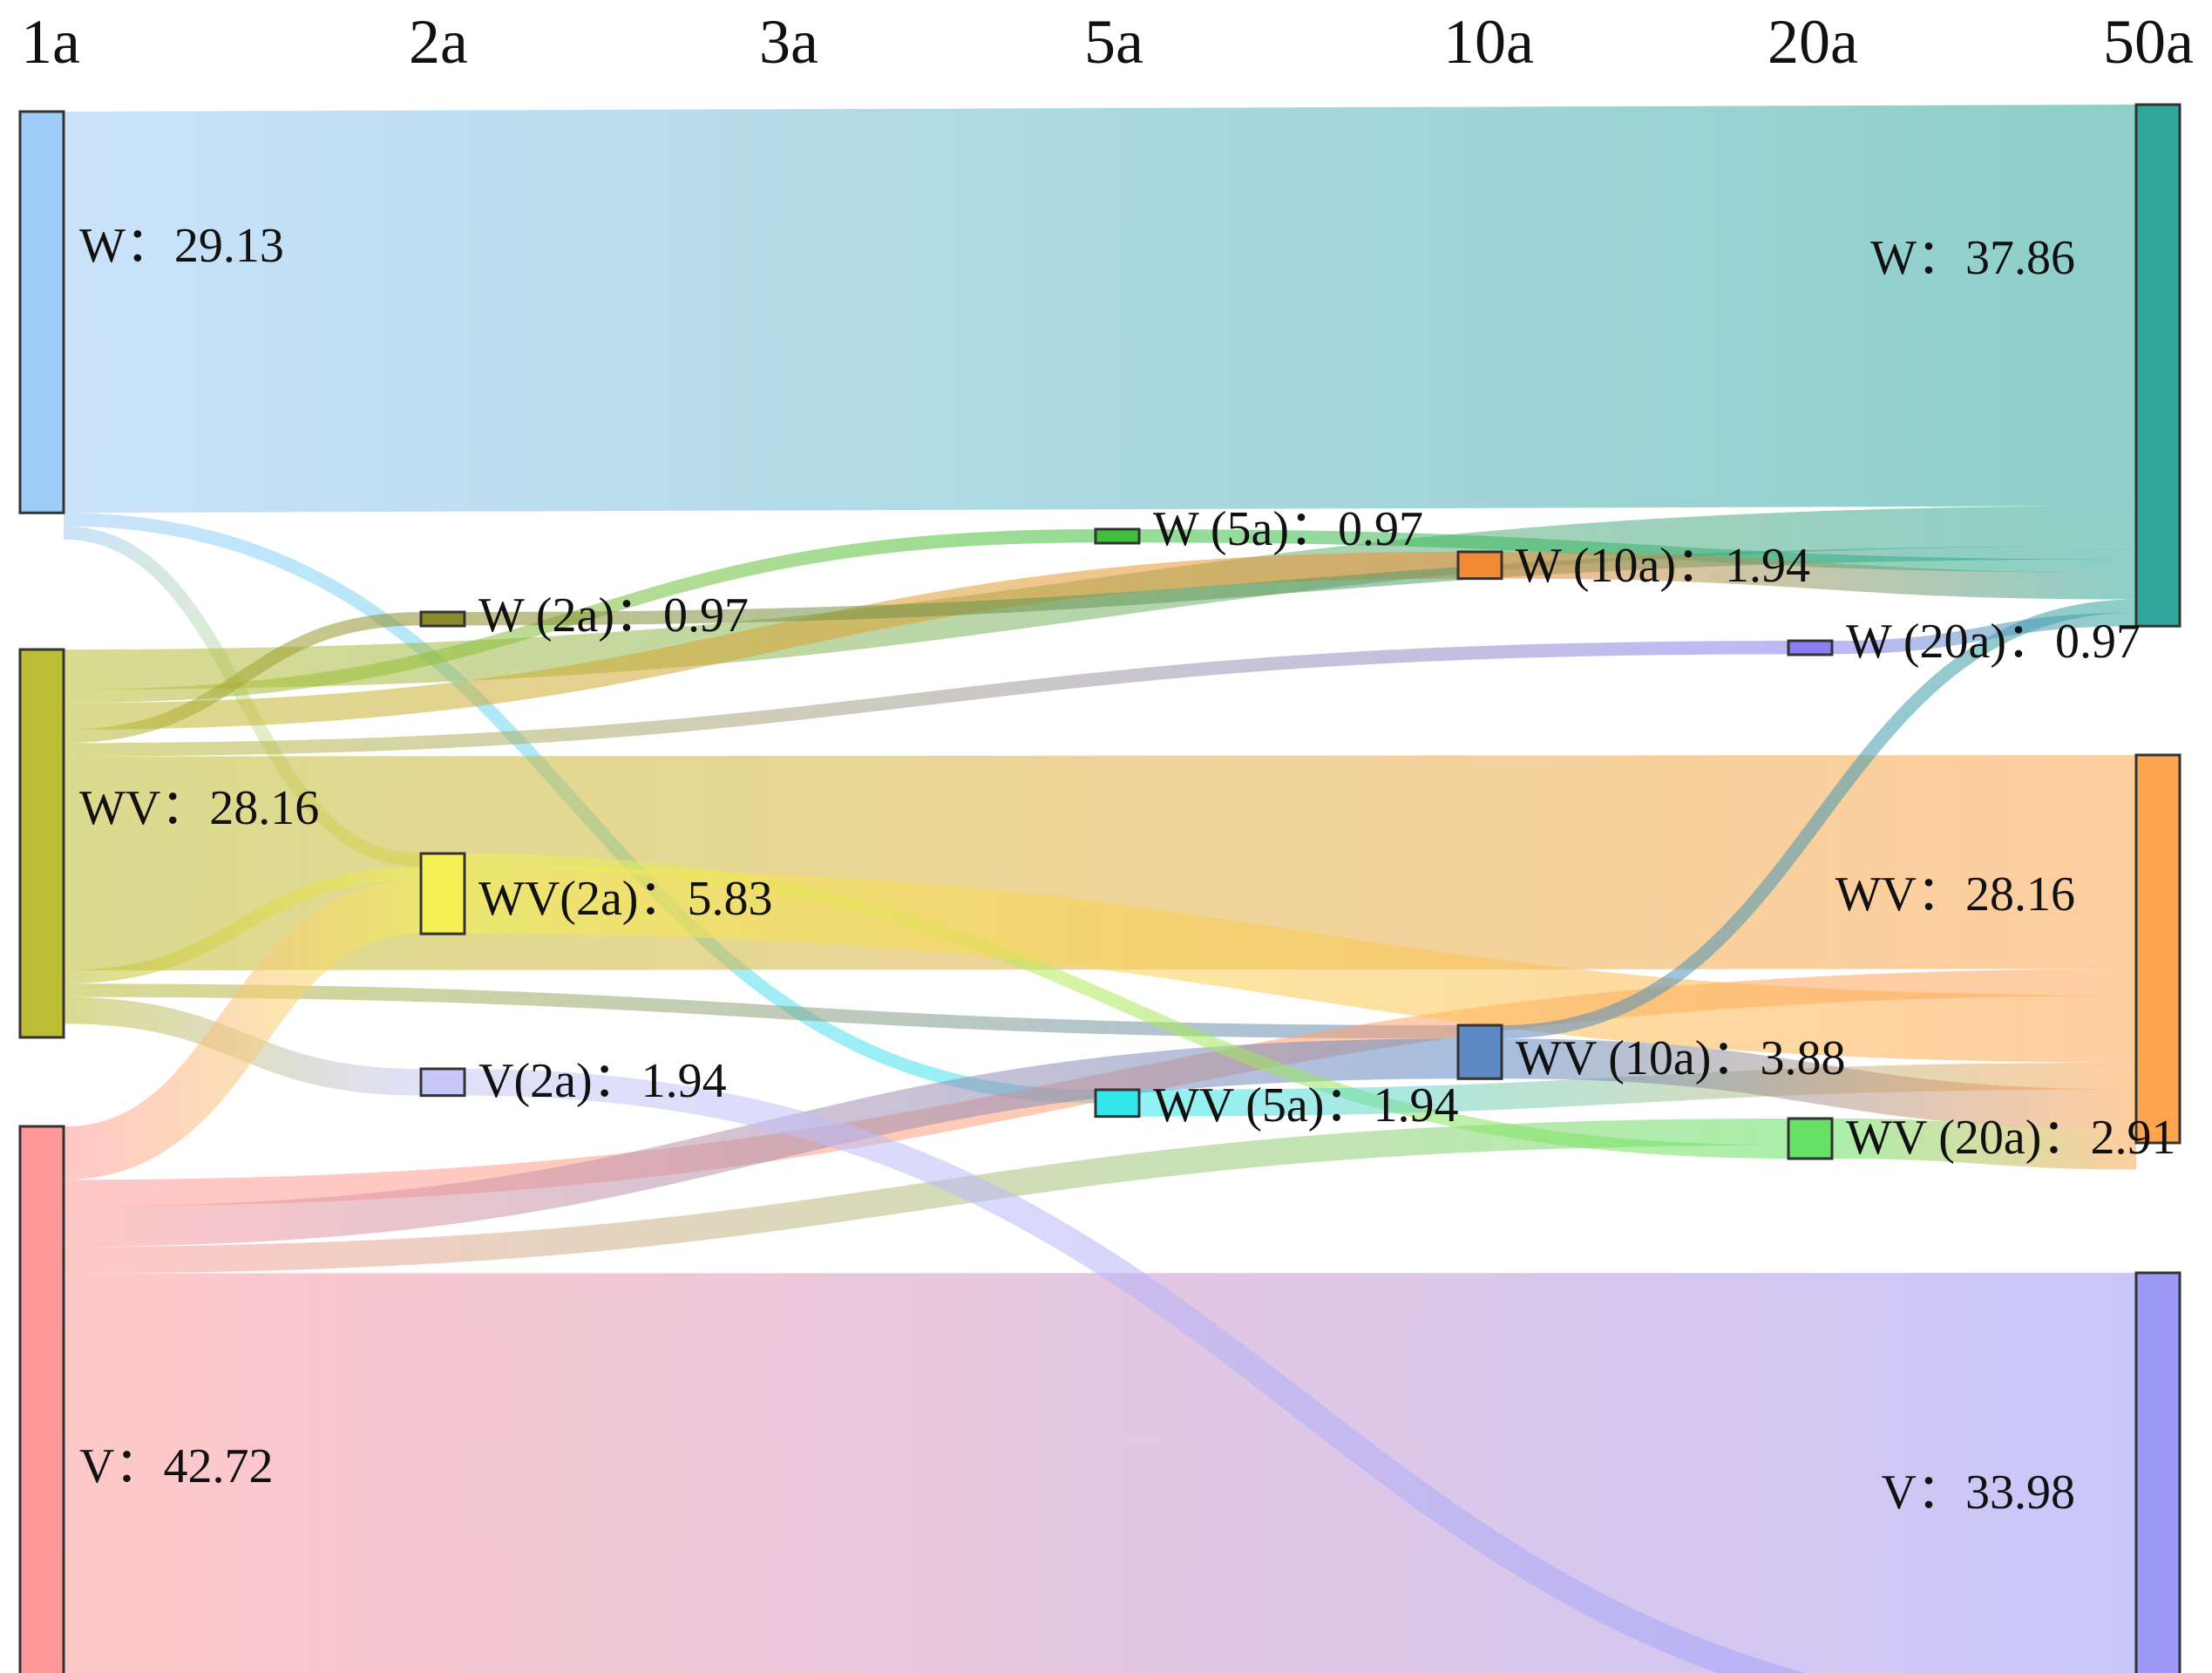 The image size is (2212, 1673). What do you see at coordinates (1810, 1138) in the screenshot?
I see `node-wv-20a` at bounding box center [1810, 1138].